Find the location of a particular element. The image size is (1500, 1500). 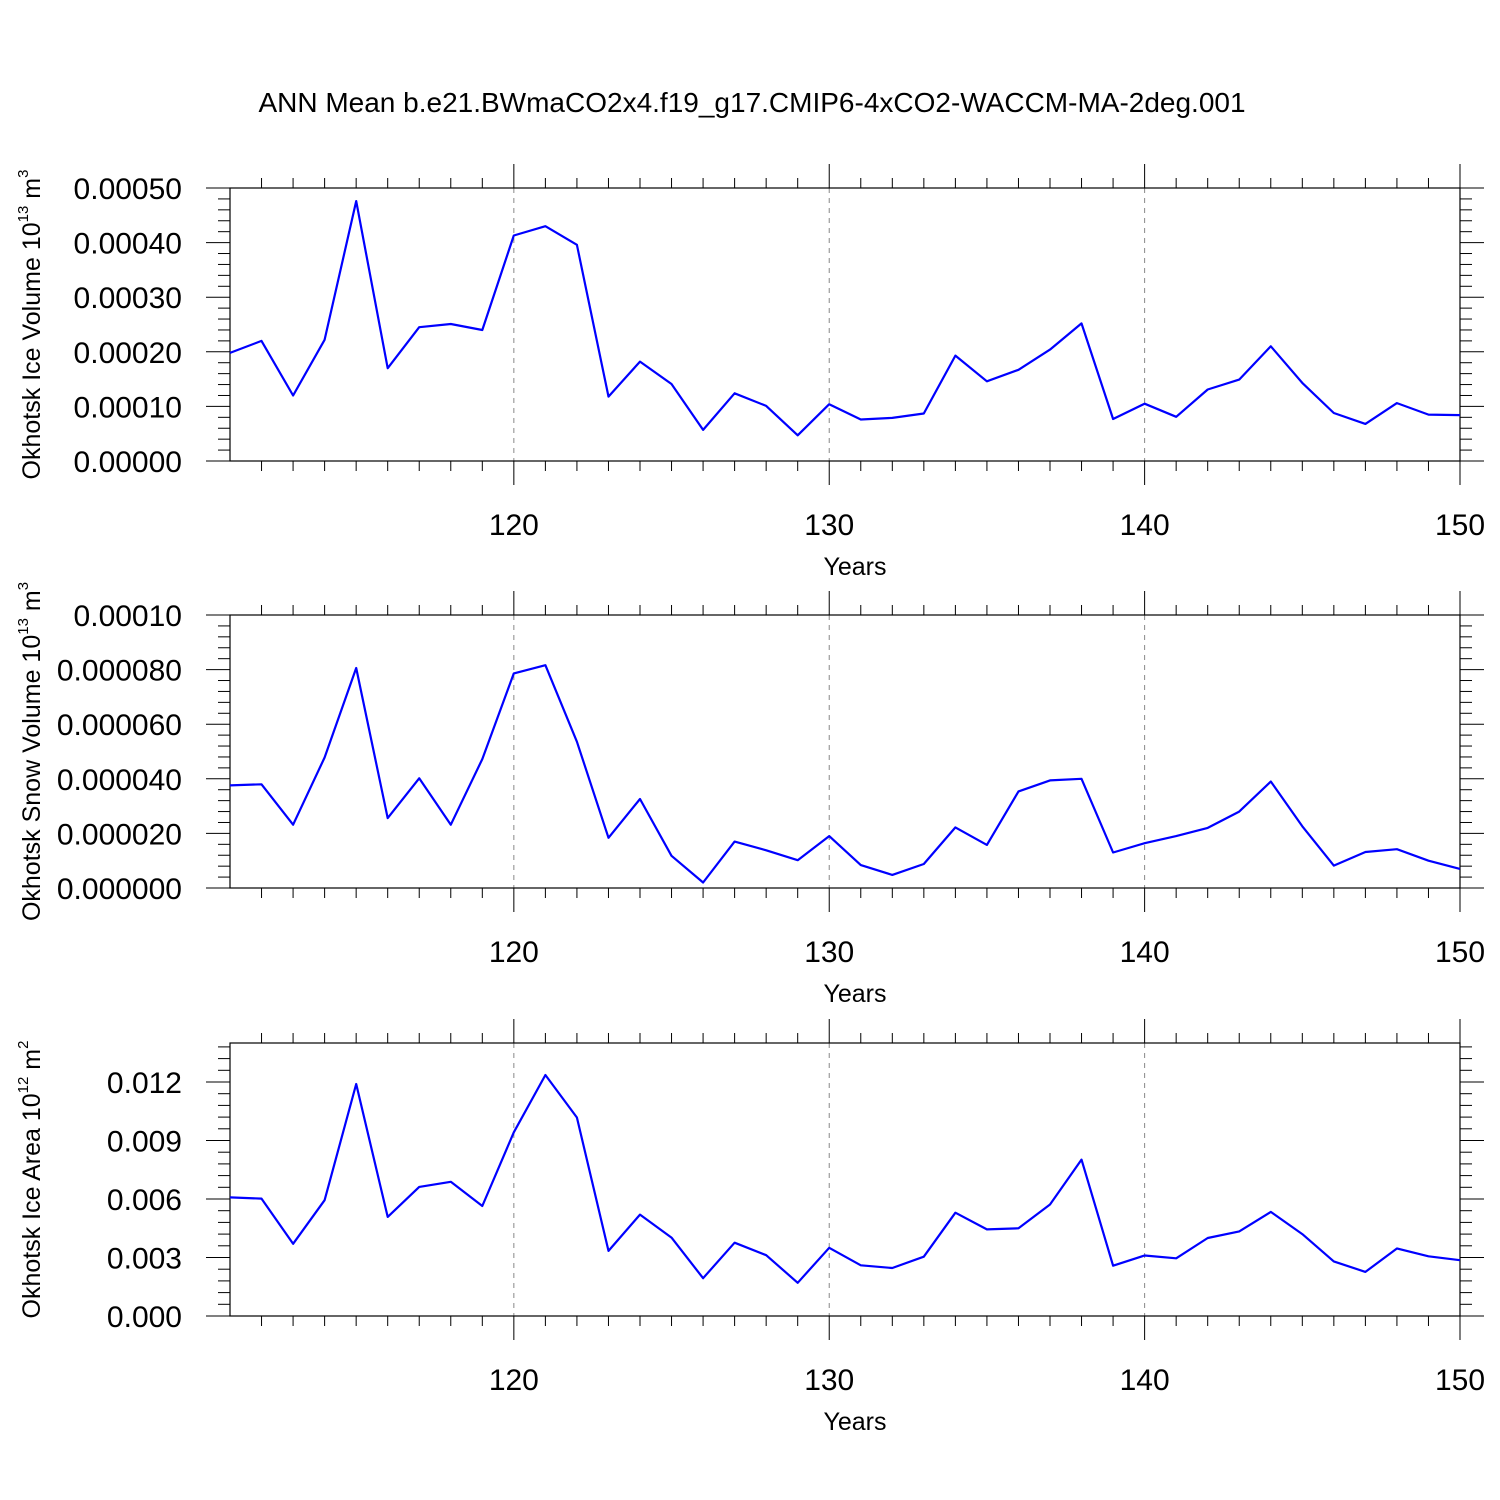

y-tick-label: 0.000040 is located at coordinates (119, 780).